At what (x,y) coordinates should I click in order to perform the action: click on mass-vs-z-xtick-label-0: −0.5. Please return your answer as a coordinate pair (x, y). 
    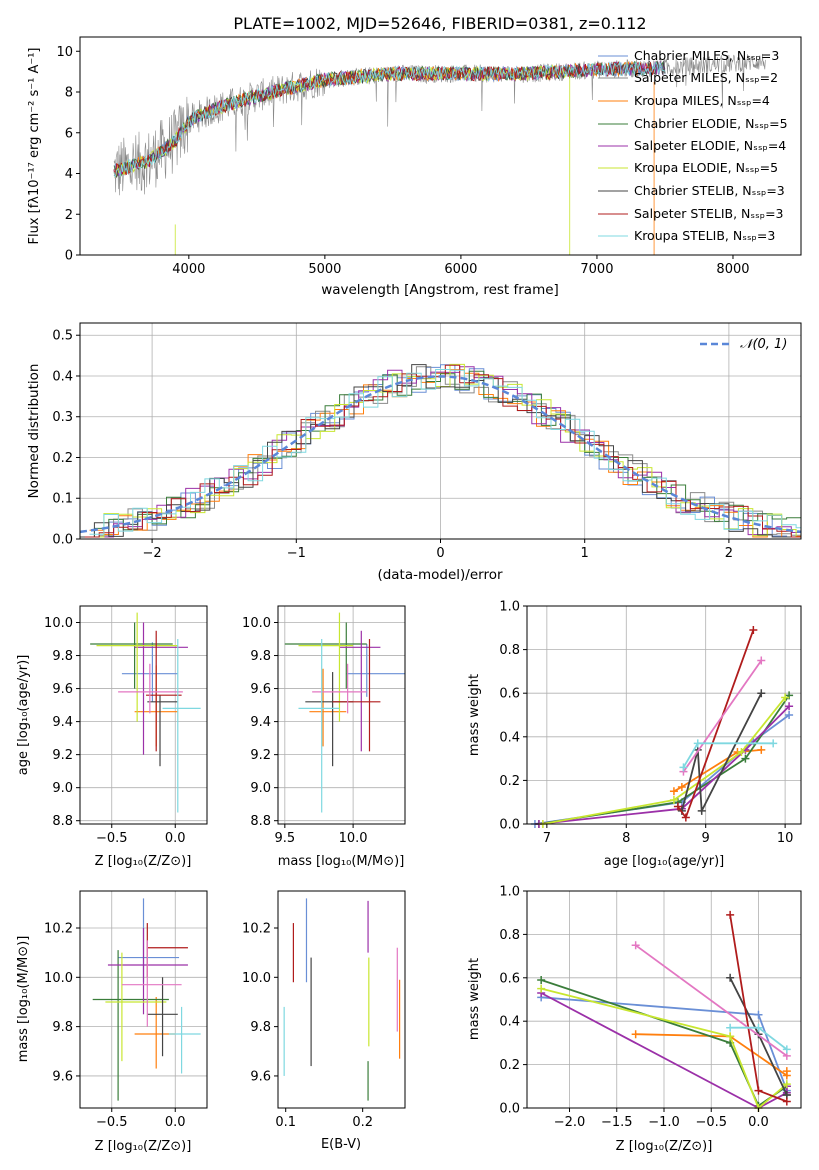
    Looking at the image, I should click on (112, 1122).